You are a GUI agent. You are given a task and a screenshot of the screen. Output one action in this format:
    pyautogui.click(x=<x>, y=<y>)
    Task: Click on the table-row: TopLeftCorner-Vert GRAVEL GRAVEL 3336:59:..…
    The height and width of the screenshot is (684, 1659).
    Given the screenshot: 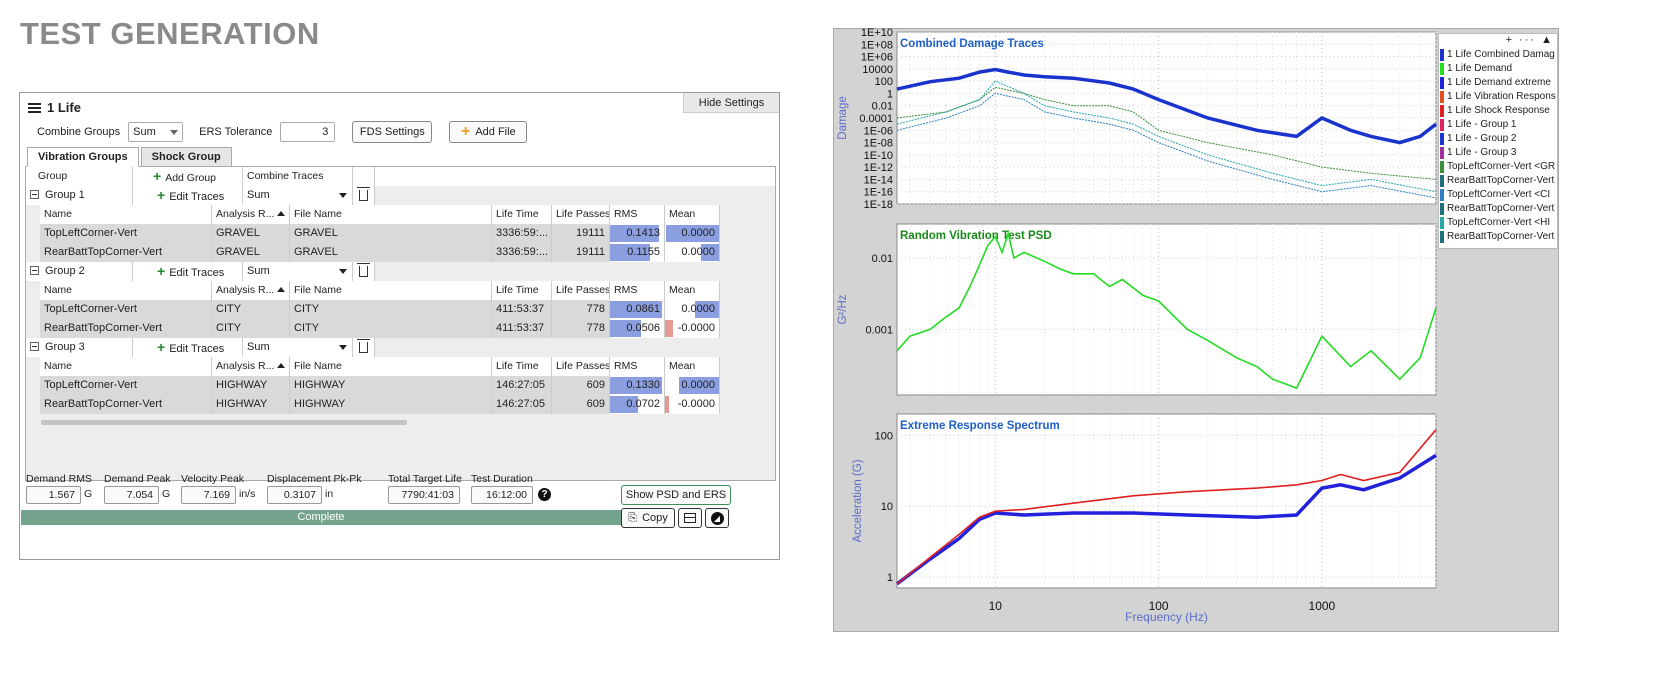 What is the action you would take?
    pyautogui.click(x=380, y=233)
    